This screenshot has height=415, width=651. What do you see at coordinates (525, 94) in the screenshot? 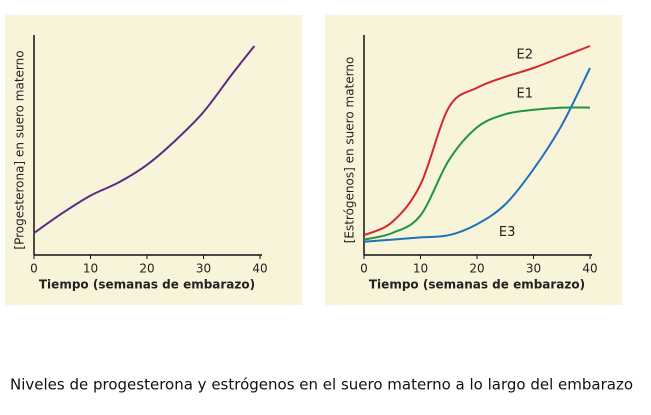
I see `series-label: E1` at bounding box center [525, 94].